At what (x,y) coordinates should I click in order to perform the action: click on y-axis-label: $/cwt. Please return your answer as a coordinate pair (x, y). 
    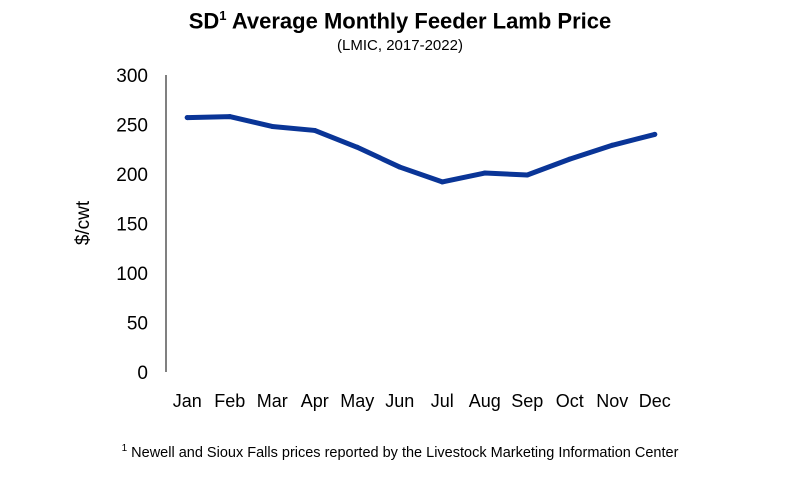
    Looking at the image, I should click on (83, 222).